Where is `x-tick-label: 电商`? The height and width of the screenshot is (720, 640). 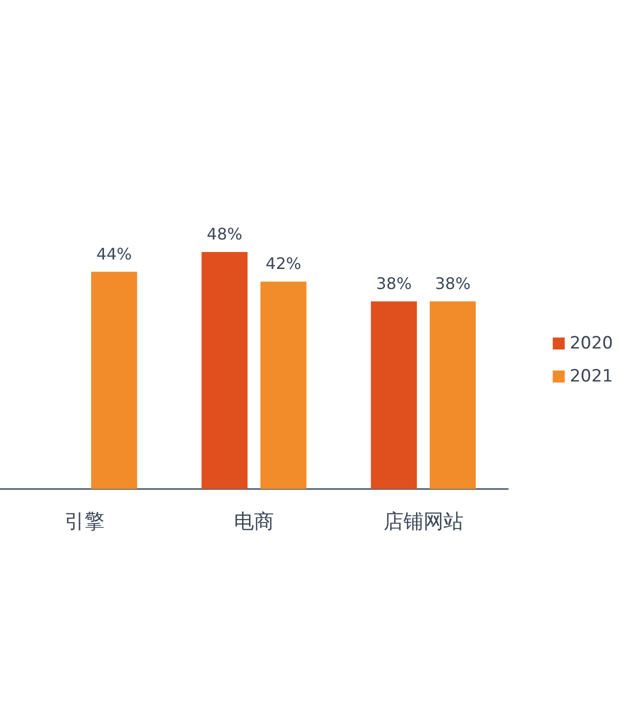
x-tick-label: 电商 is located at coordinates (254, 521).